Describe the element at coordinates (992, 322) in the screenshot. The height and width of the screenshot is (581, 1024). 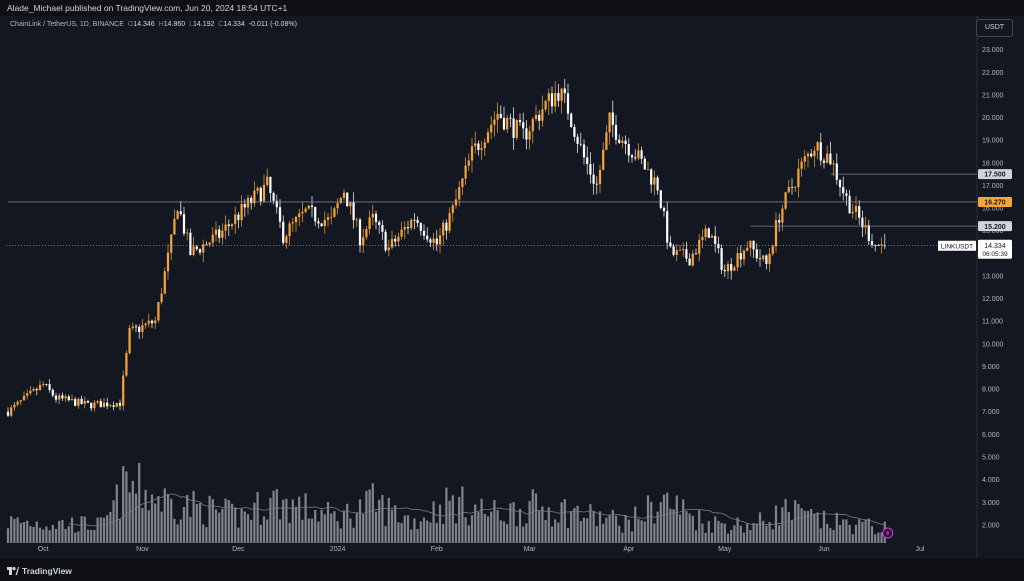
I see `y-tick-label: 11.000` at that location.